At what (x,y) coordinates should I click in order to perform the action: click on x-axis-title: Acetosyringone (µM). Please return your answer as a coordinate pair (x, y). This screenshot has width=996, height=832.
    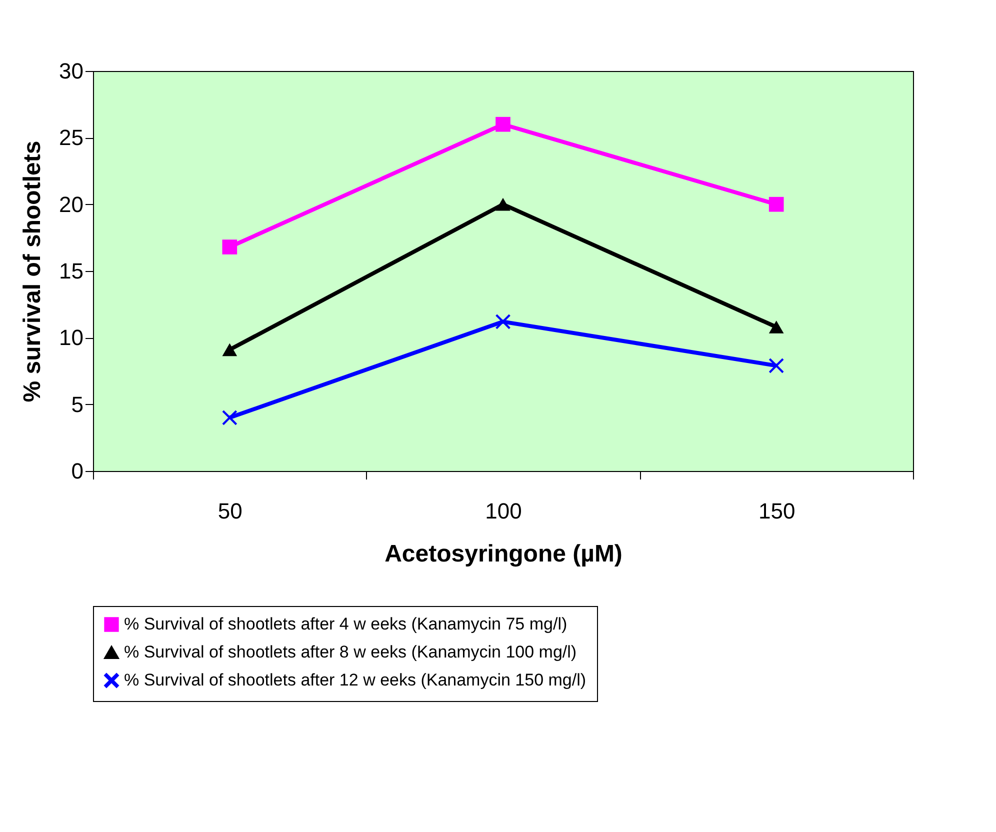
    Looking at the image, I should click on (503, 554).